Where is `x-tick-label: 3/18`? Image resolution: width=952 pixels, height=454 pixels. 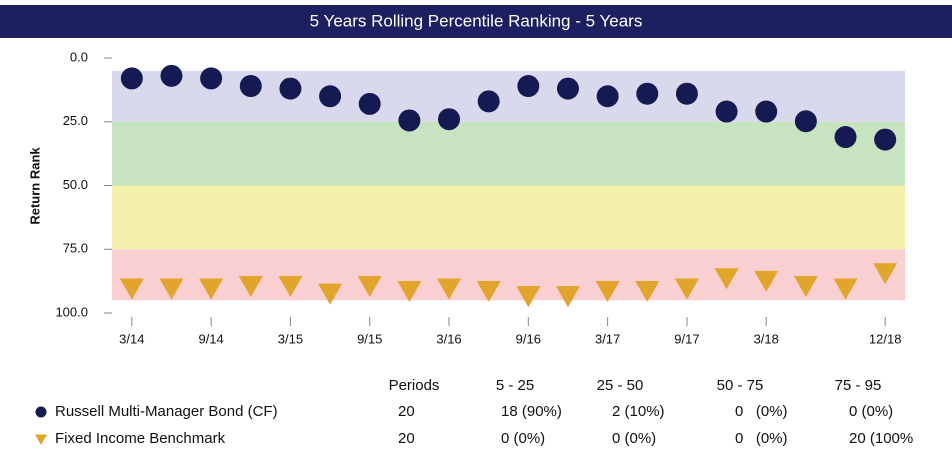
x-tick-label: 3/18 is located at coordinates (766, 338).